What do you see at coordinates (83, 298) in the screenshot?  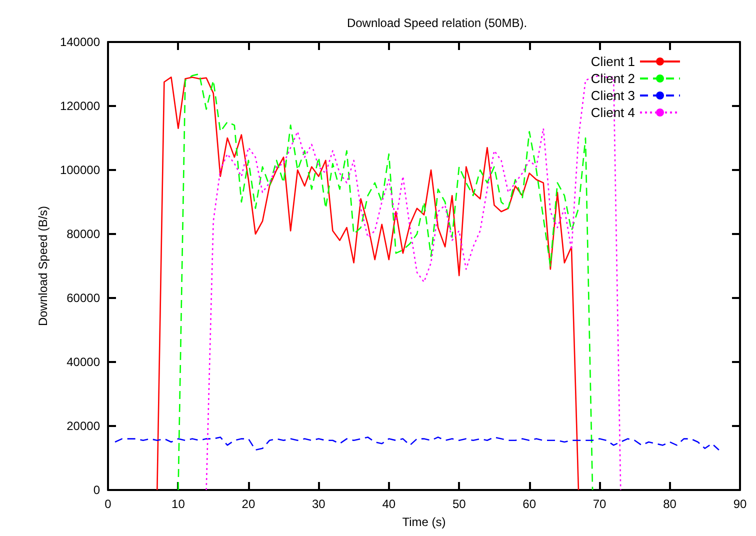 I see `y-tick-label: 60000` at bounding box center [83, 298].